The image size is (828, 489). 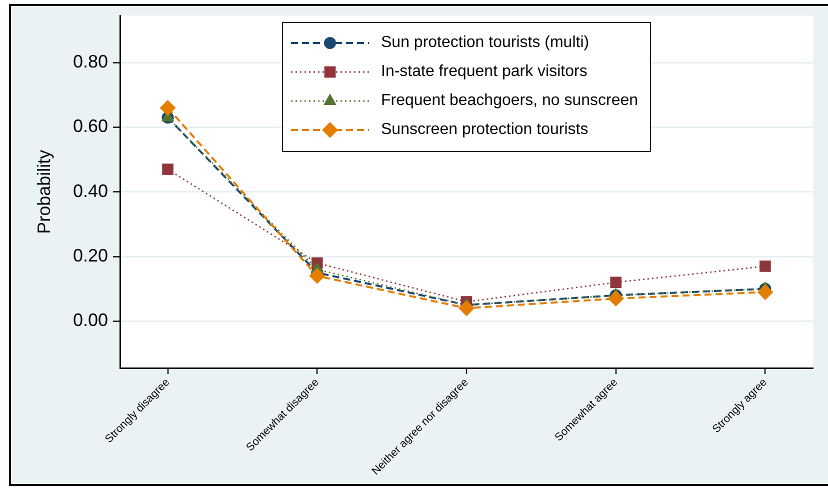 I want to click on y-axis-title: Probability, so click(x=44, y=192).